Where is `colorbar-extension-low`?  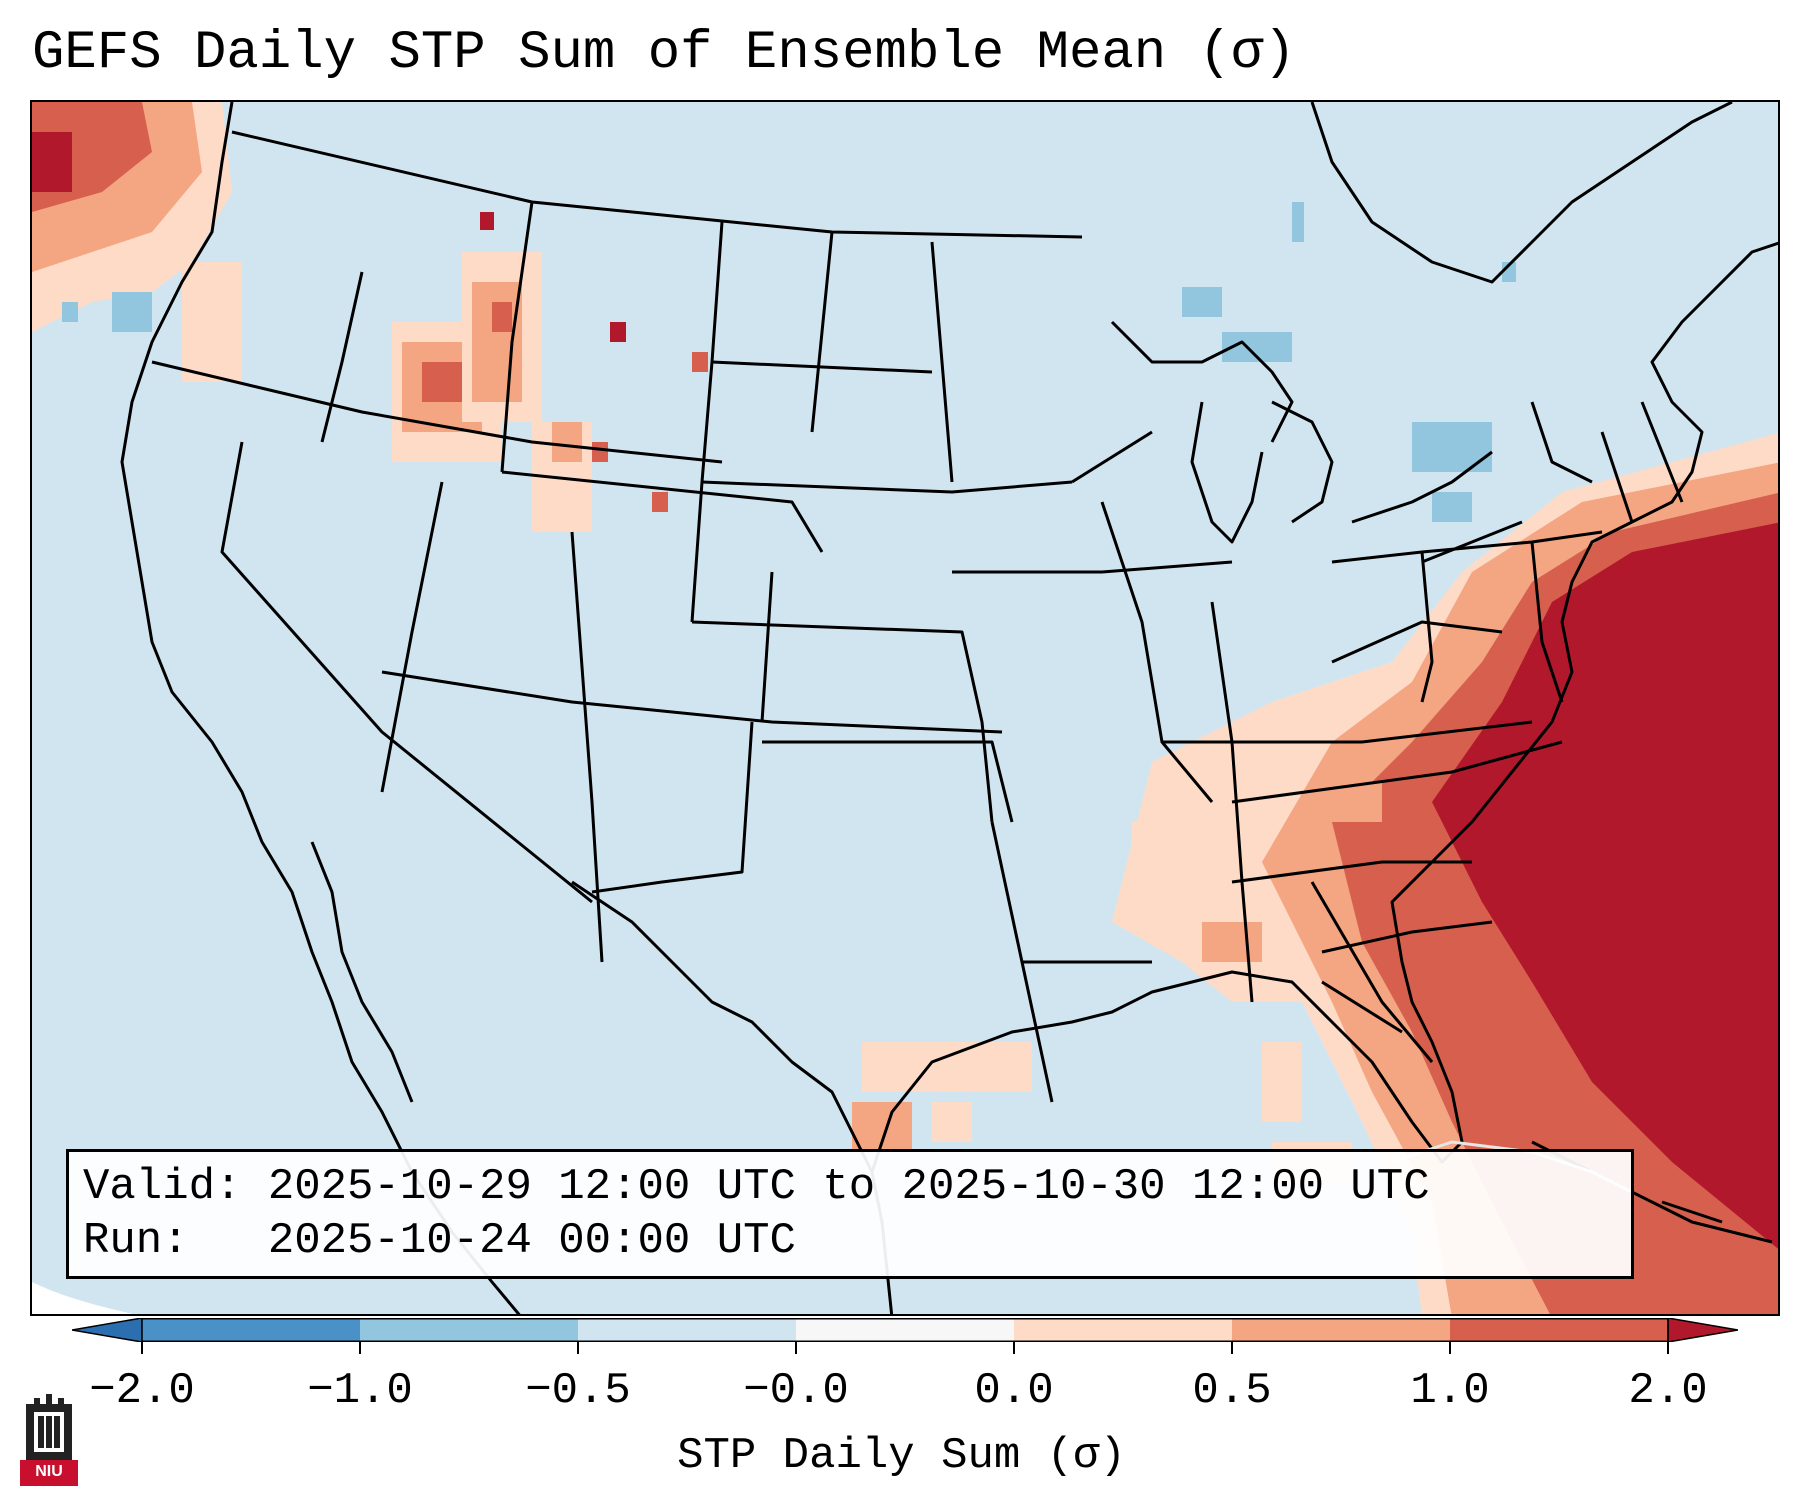 colorbar-extension-low is located at coordinates (107, 1330).